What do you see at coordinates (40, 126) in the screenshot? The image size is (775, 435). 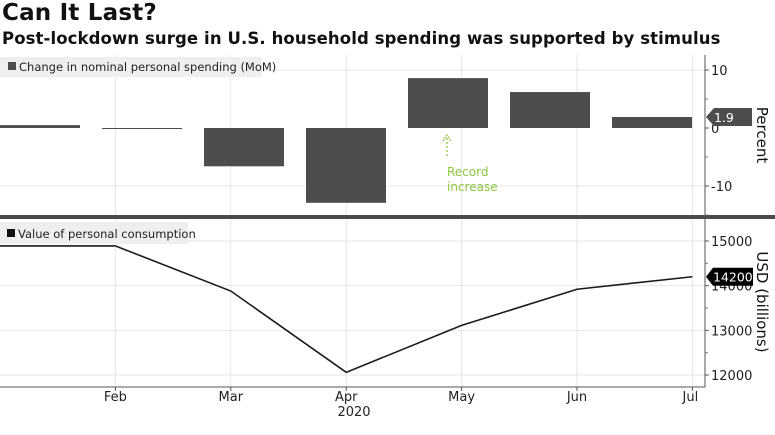 I see `bar-jan` at bounding box center [40, 126].